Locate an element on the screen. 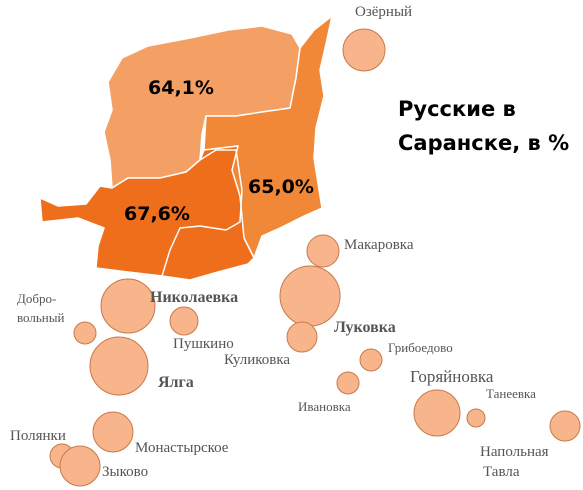 This screenshot has height=490, width=583. bubble-griboedovo is located at coordinates (371, 360).